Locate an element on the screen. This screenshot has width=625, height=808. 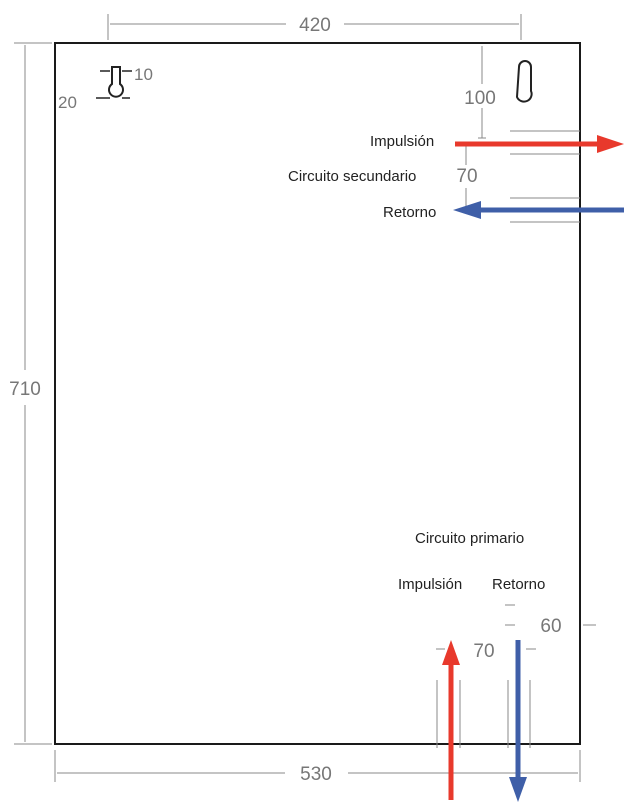
top-offset-dimension is located at coordinates (482, 92).